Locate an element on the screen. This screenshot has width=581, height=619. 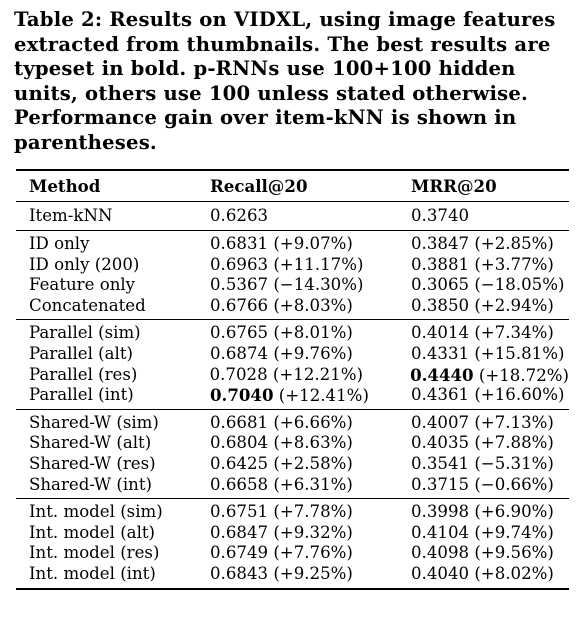
mrr-gain: (+7.34%) is located at coordinates (511, 333).